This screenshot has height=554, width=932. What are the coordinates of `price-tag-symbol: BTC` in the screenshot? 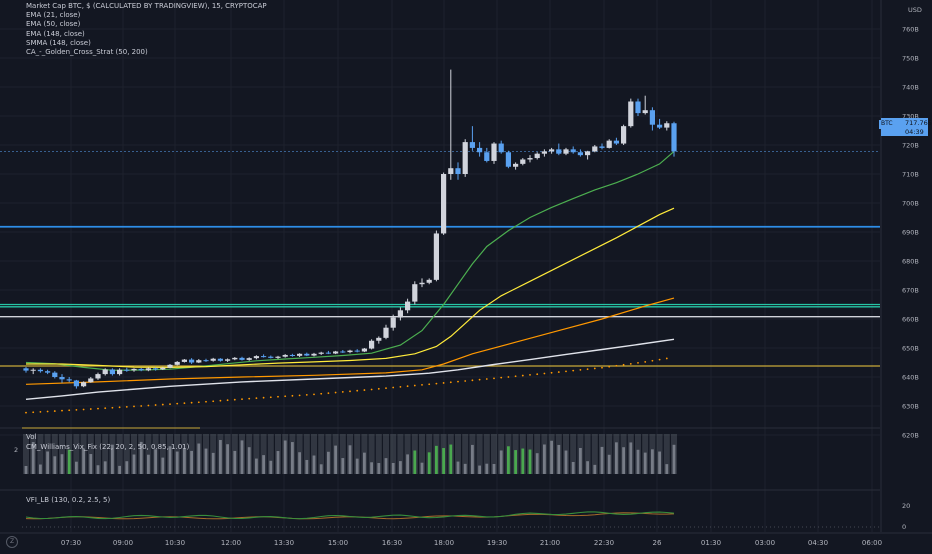 It's located at (887, 124).